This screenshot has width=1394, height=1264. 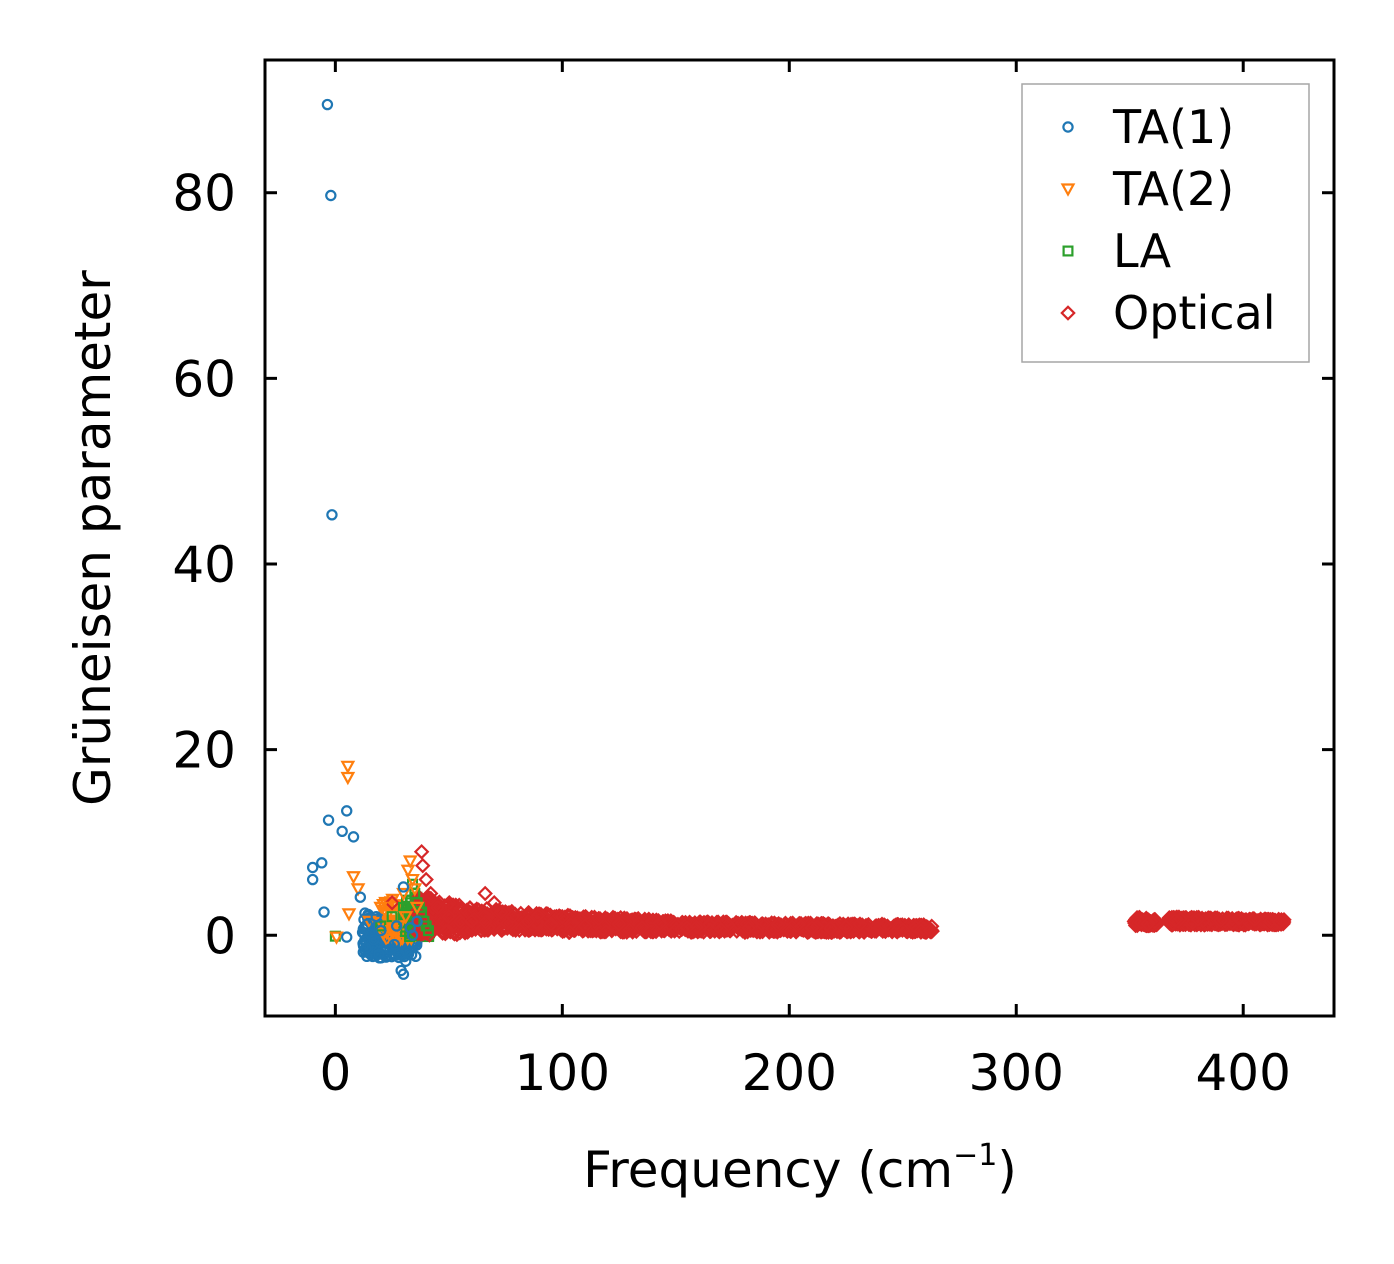 What do you see at coordinates (1007, 1170) in the screenshot?
I see `x-axis-label-suffix: )` at bounding box center [1007, 1170].